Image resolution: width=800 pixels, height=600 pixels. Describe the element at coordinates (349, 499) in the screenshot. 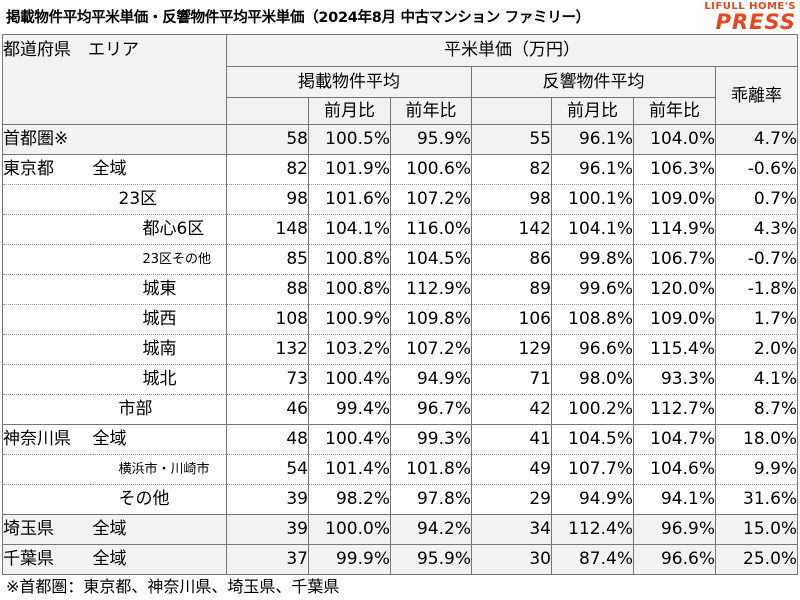

I see `listing-mom-cell: 98.2%` at that location.